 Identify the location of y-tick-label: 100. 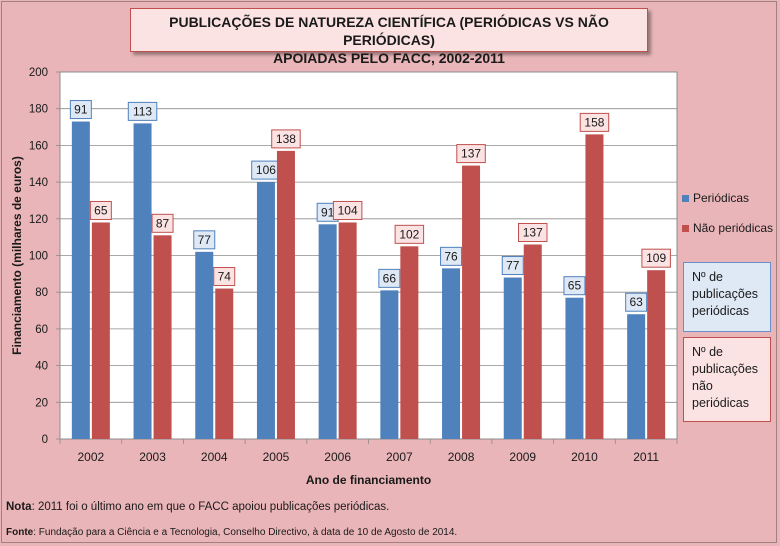
(38, 257).